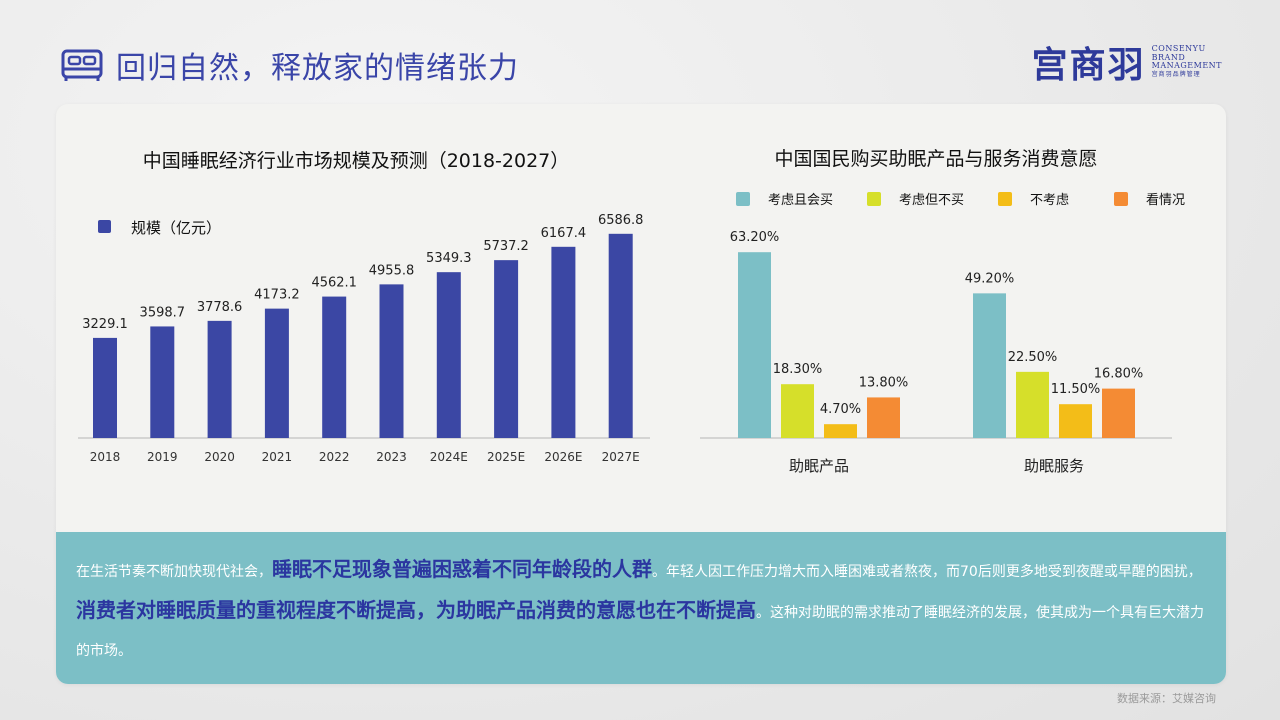 The height and width of the screenshot is (720, 1280). I want to click on data-source: 数据来源：艾媒咨询, so click(1166, 698).